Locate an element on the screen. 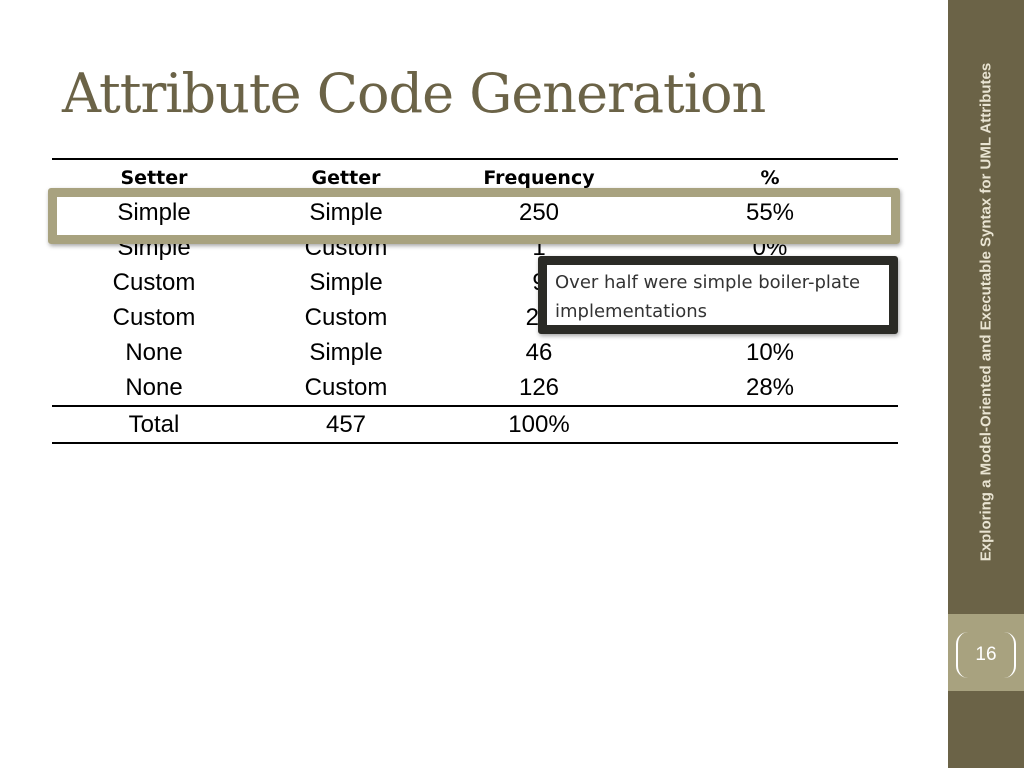 The width and height of the screenshot is (1024, 768). table-row: Simple Simple 250 55% is located at coordinates (475, 212).